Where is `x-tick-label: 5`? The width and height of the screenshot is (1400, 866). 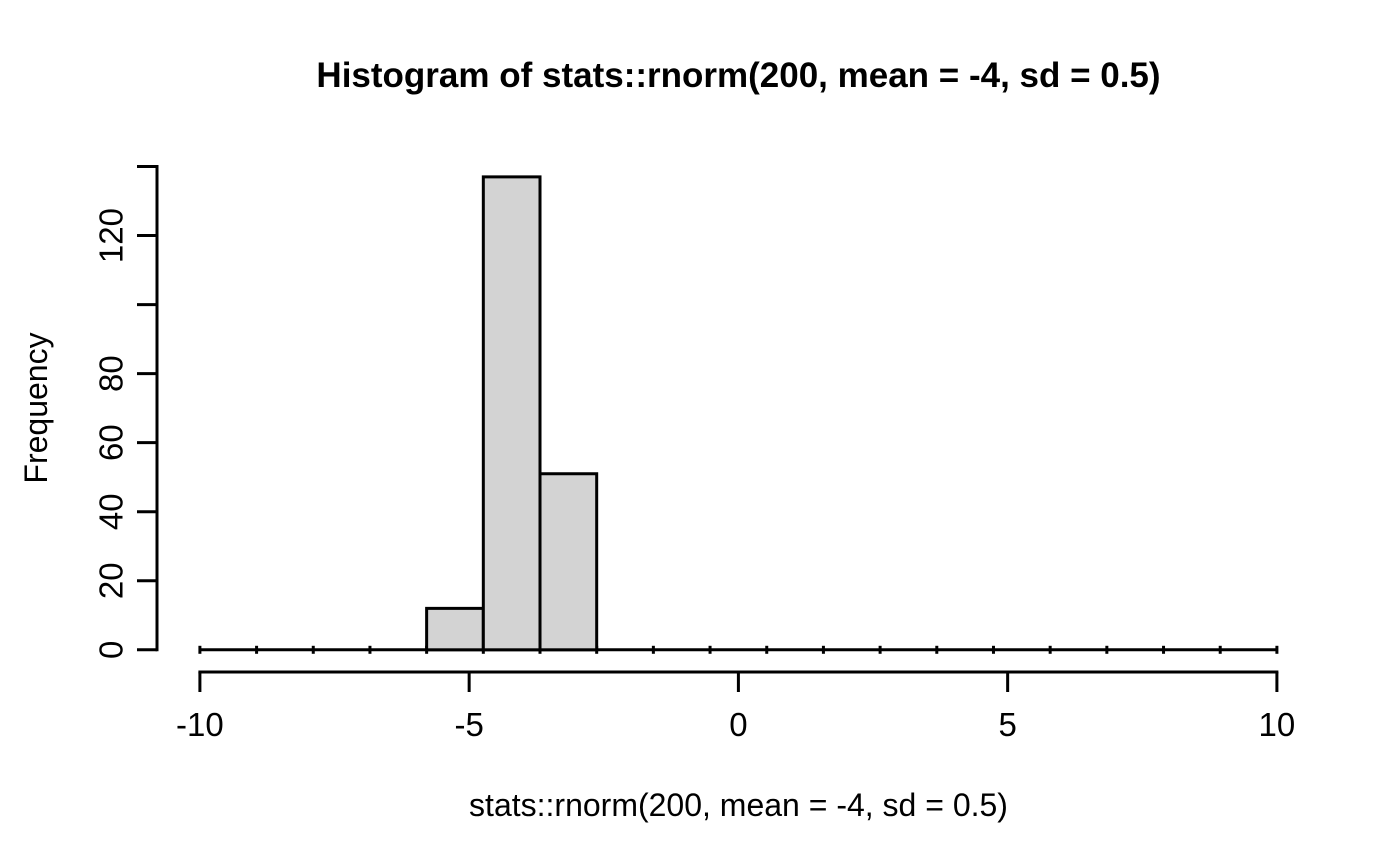 x-tick-label: 5 is located at coordinates (1007, 724).